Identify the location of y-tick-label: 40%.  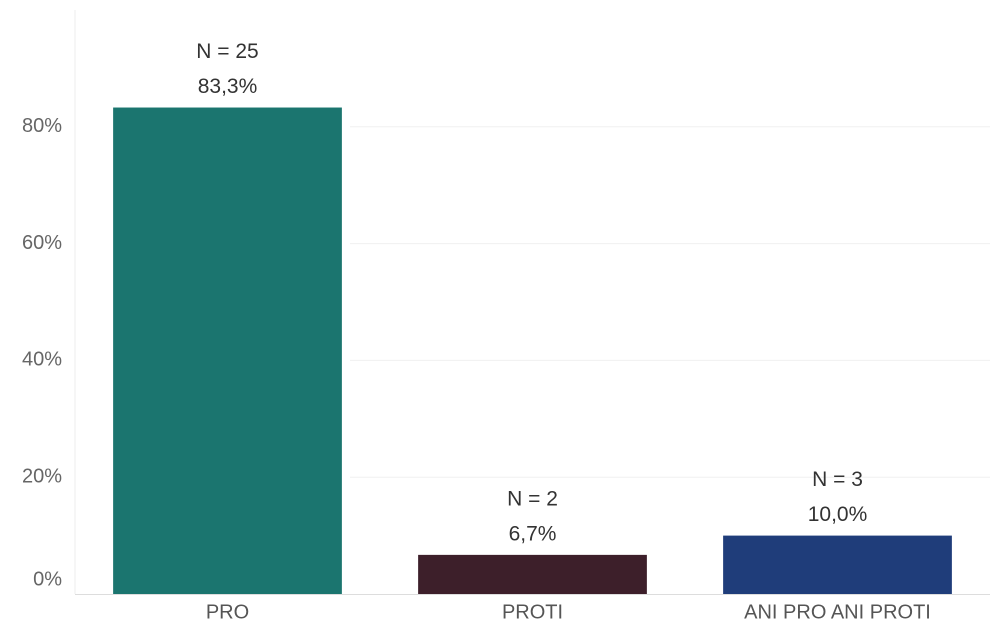
(42, 360).